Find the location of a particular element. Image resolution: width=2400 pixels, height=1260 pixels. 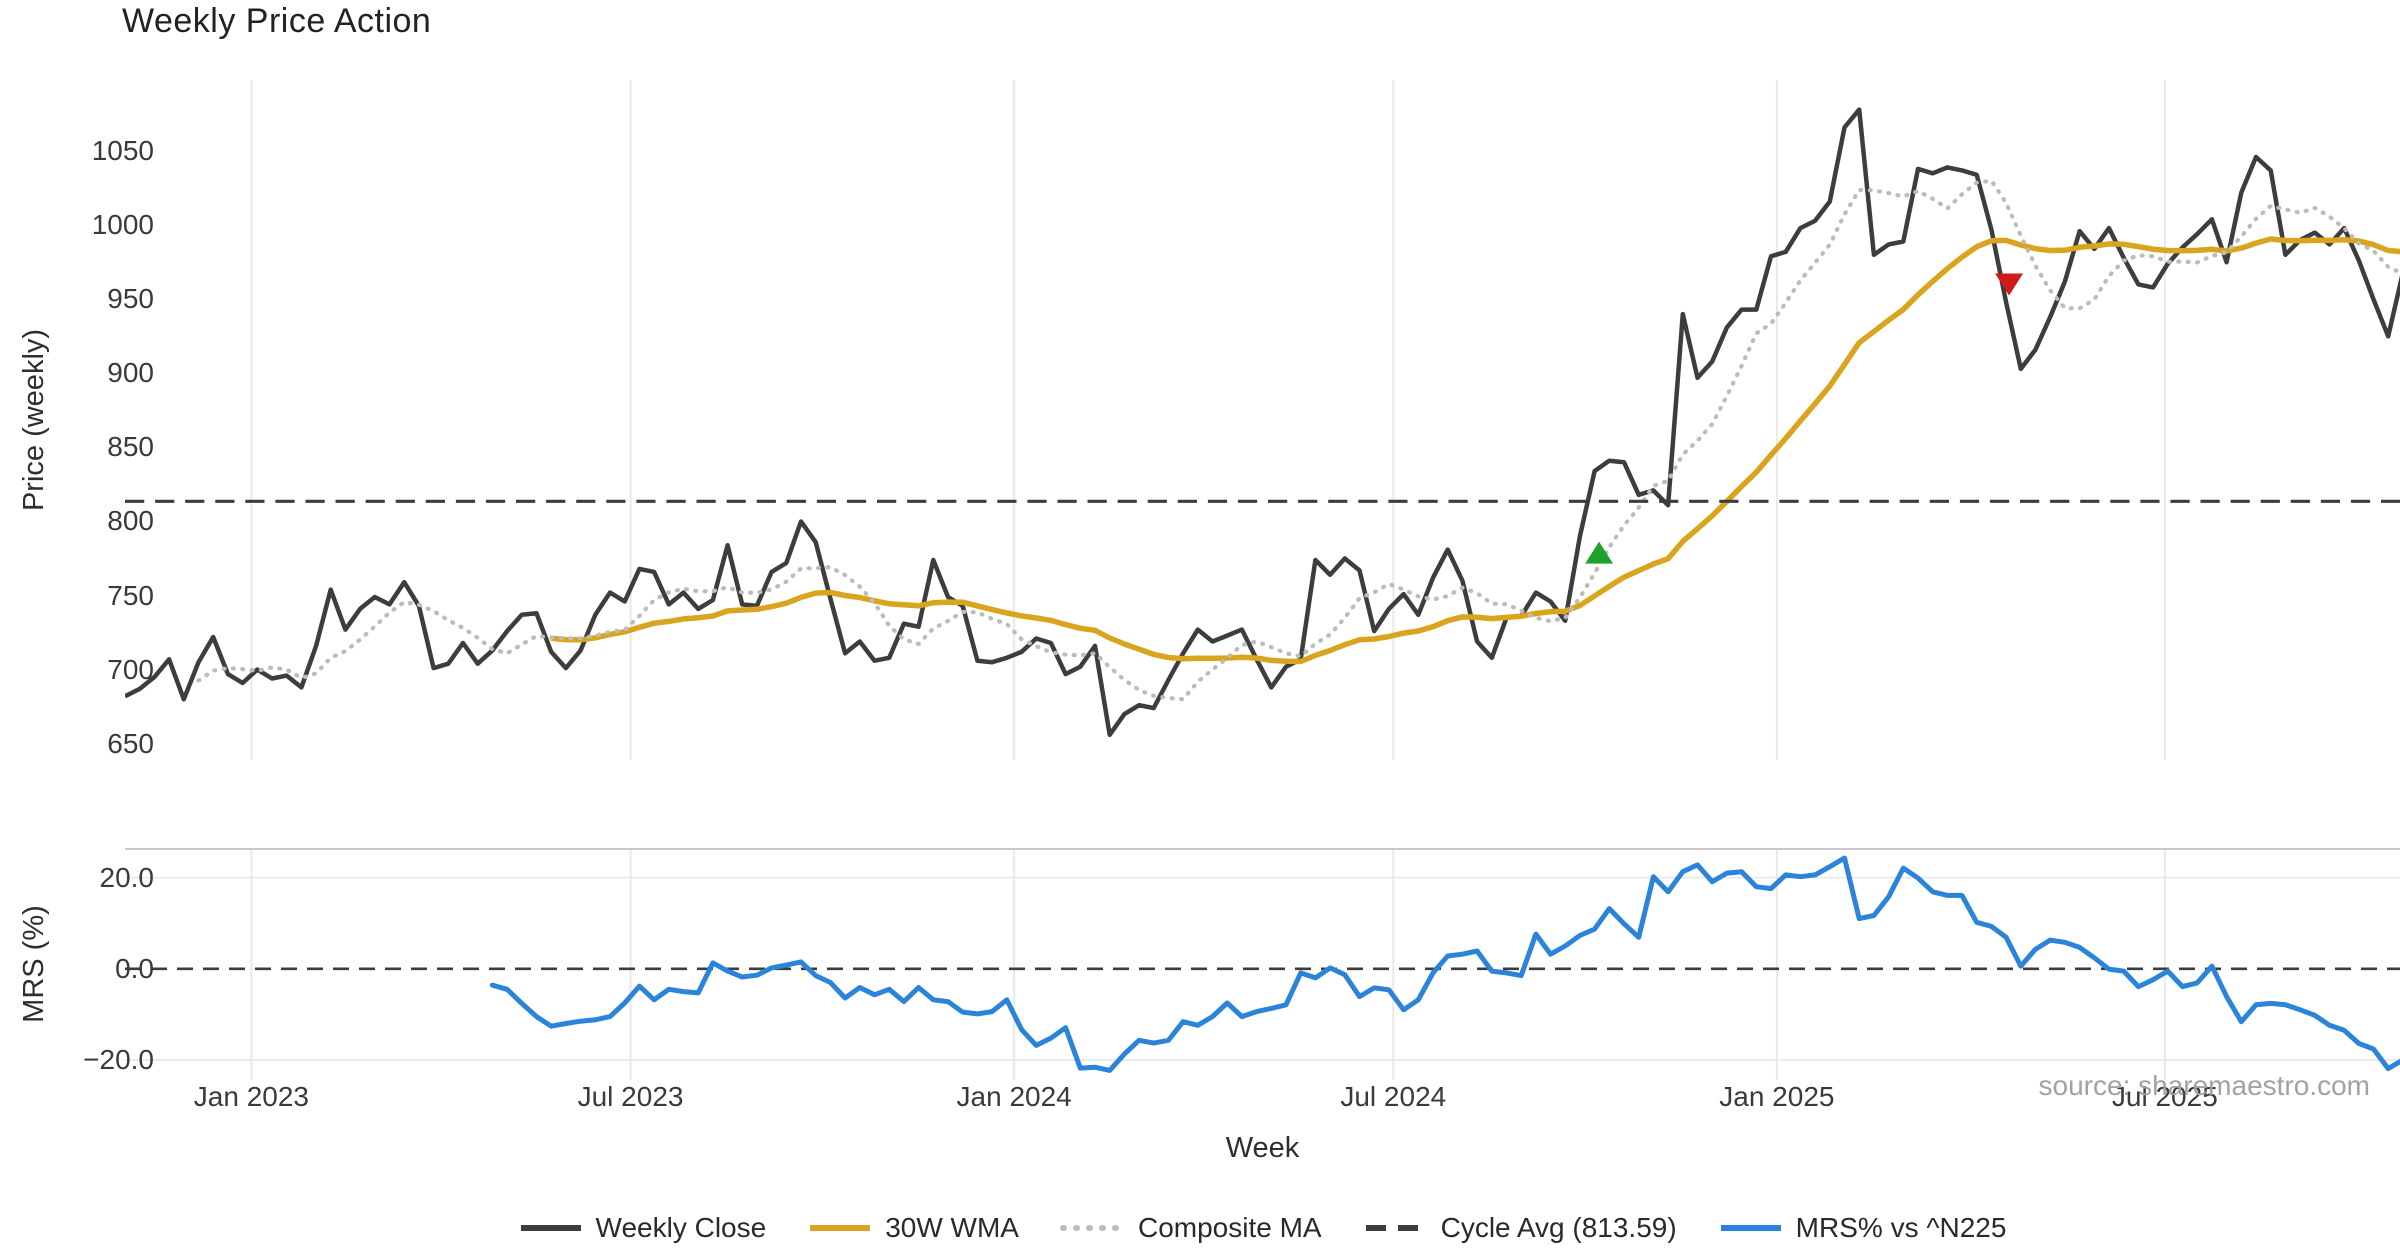

mrs-ytick-20: 20.0 is located at coordinates (127, 877).